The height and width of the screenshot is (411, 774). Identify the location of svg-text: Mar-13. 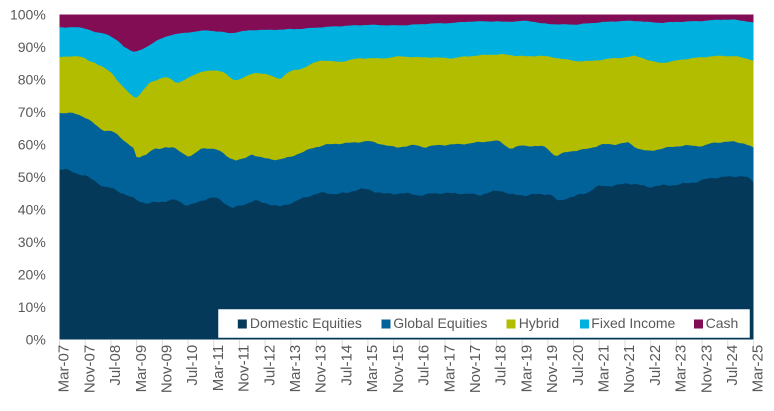
(295, 369).